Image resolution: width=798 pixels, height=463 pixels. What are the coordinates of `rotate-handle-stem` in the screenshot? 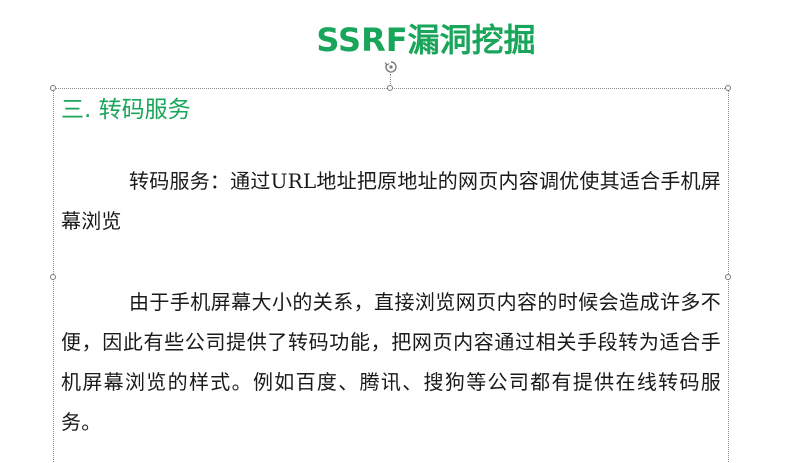 It's located at (390, 81).